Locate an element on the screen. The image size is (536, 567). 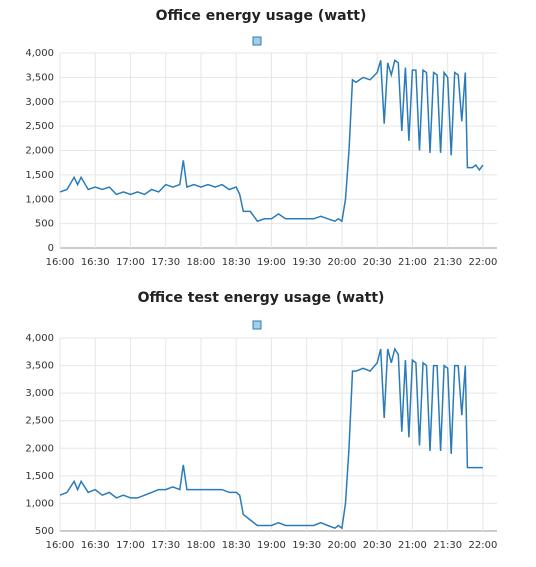
chart-title: Office test energy usage (watt) is located at coordinates (261, 298).